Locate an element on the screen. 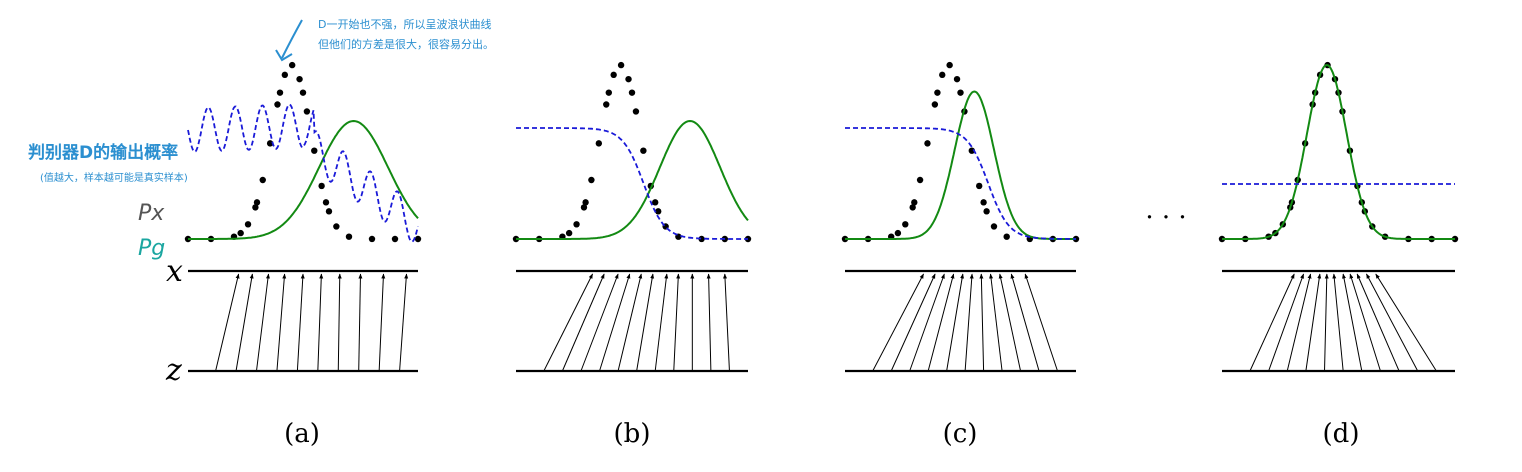 This screenshot has height=472, width=1522. caption-b: (b) is located at coordinates (632, 434).